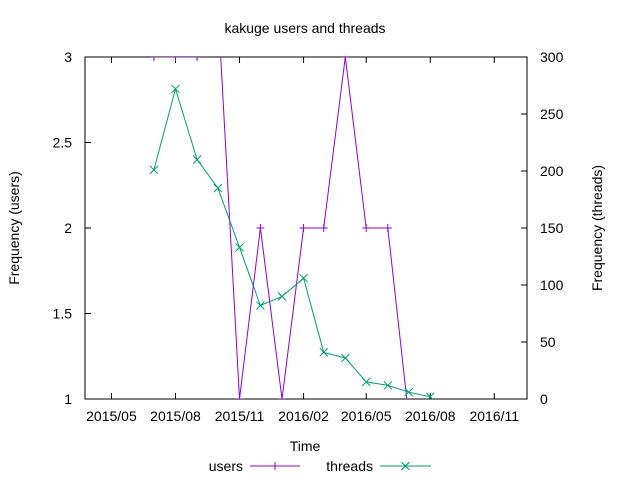 The height and width of the screenshot is (480, 640). Describe the element at coordinates (303, 416) in the screenshot. I see `x-tick-label: 2016/02` at that location.